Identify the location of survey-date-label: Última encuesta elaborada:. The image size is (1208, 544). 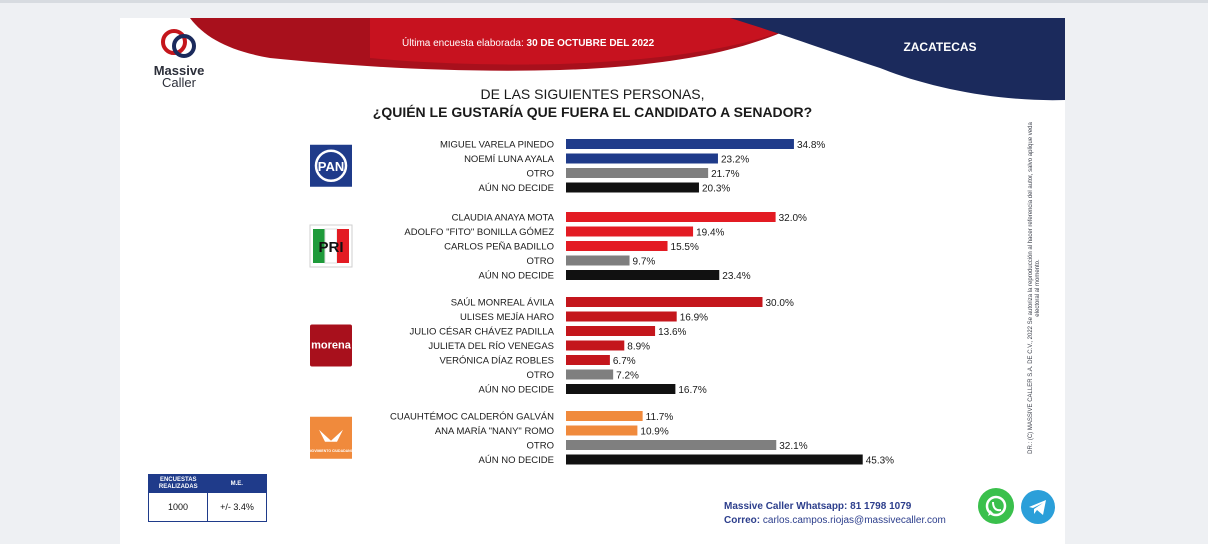
(463, 43).